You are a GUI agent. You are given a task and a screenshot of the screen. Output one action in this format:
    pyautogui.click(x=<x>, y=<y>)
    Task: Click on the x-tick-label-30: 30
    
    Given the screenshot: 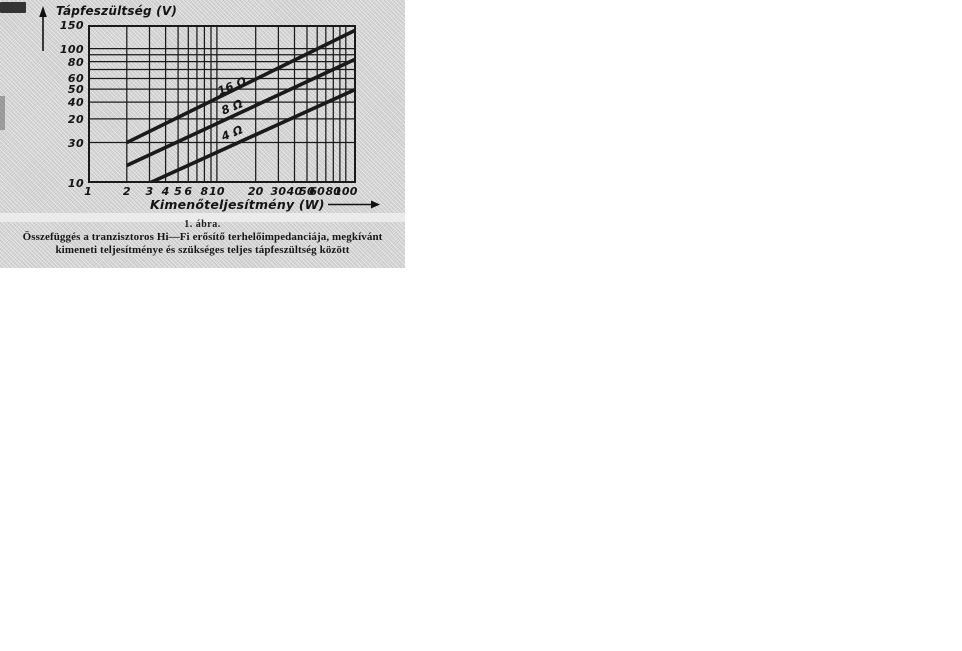 What is the action you would take?
    pyautogui.click(x=278, y=191)
    